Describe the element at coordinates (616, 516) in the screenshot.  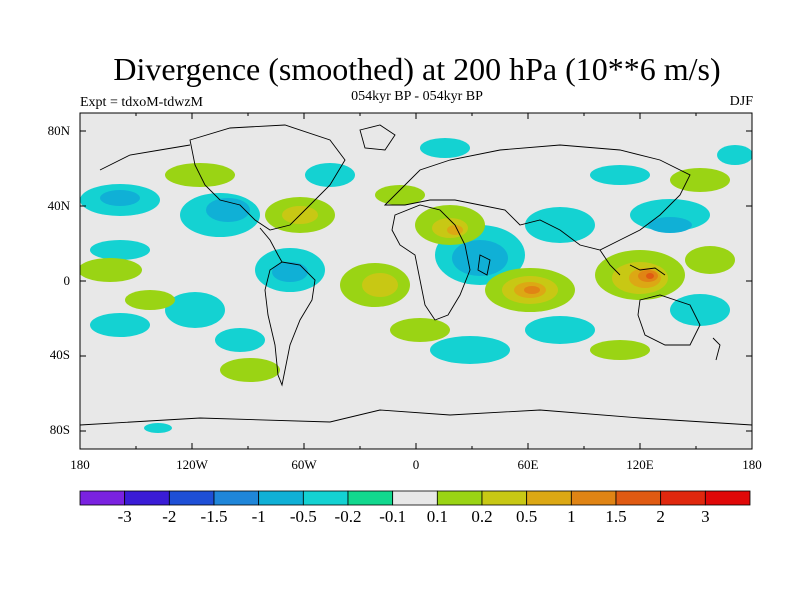
I see `colorbar-label: 1.5` at that location.